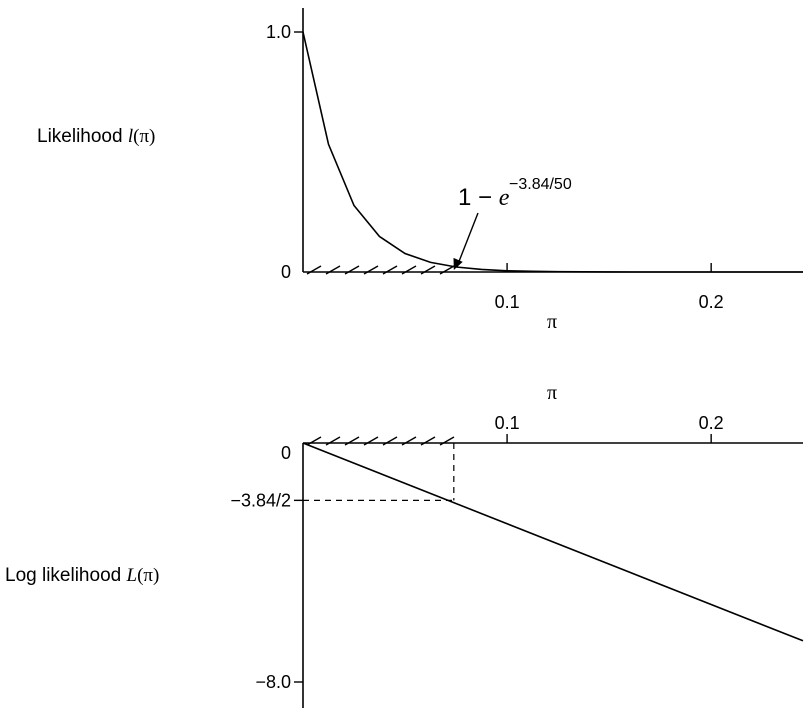 This screenshot has height=710, width=805. Describe the element at coordinates (552, 393) in the screenshot. I see `log-likelihood-x-label: π` at that location.